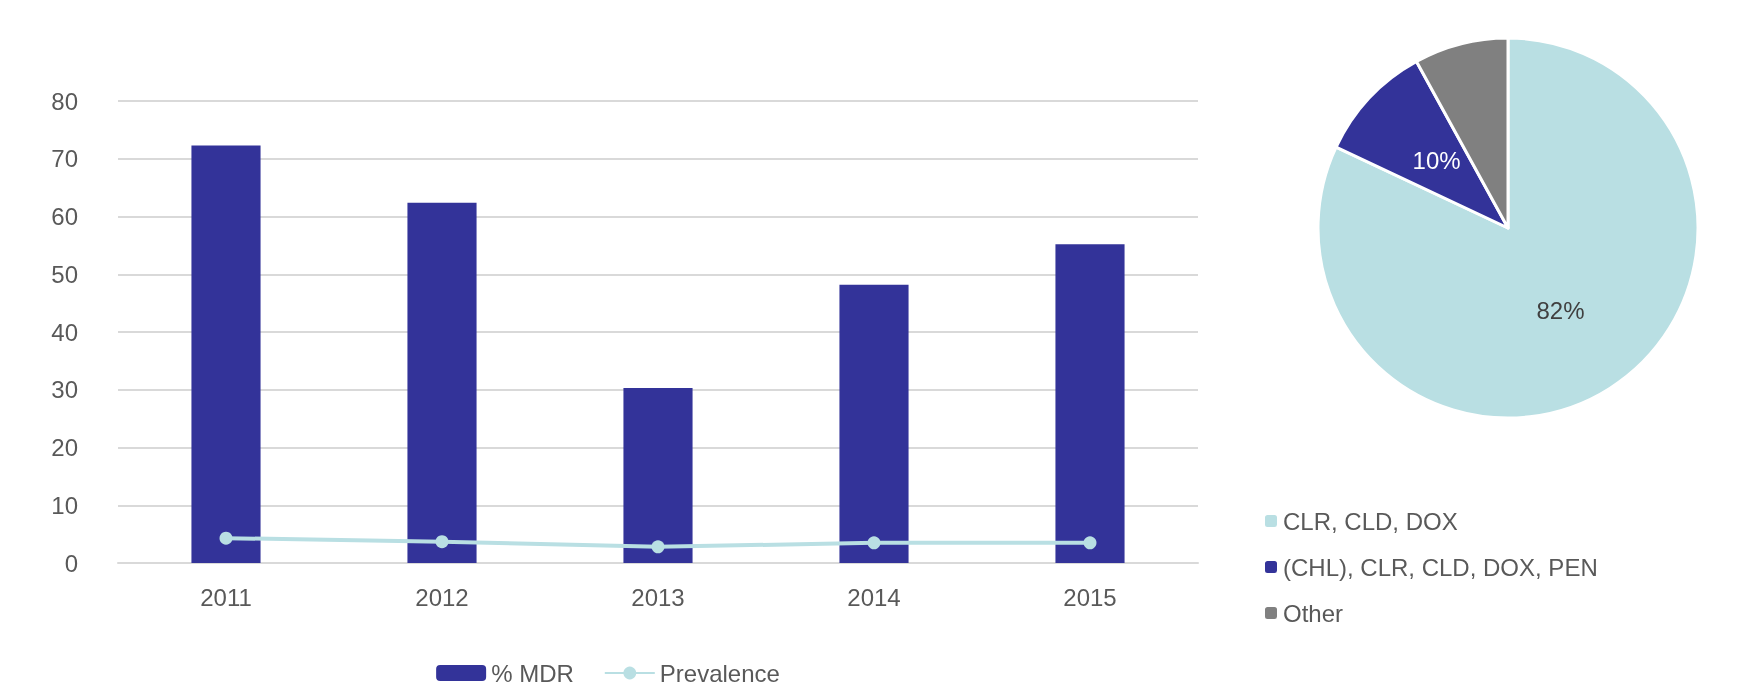 This screenshot has width=1745, height=698. Describe the element at coordinates (1313, 613) in the screenshot. I see `legend-label: Other` at that location.